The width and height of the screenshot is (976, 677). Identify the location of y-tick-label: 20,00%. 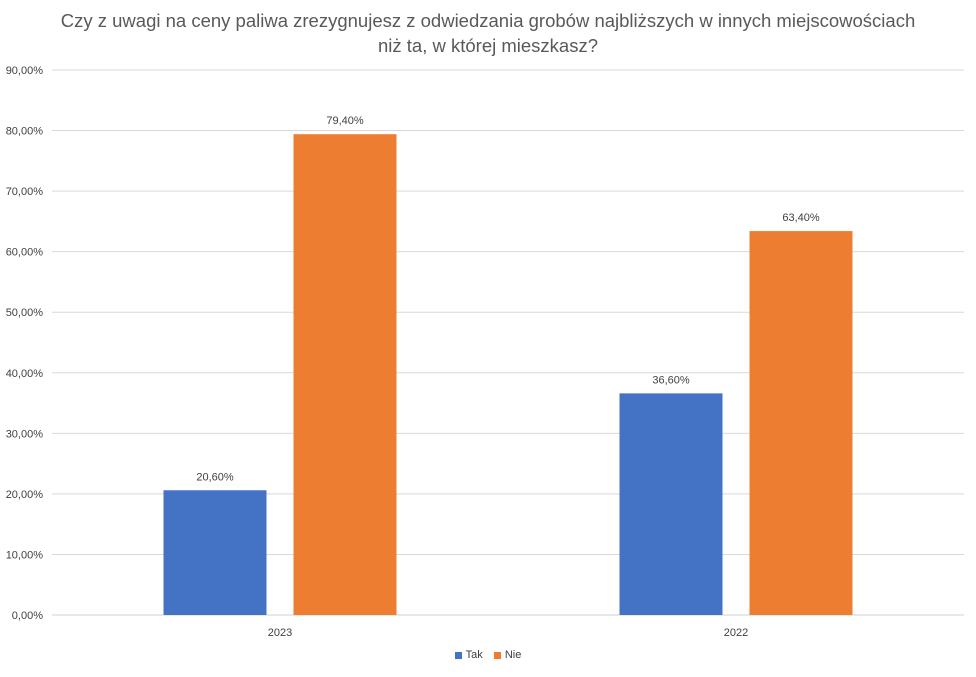
(25, 495).